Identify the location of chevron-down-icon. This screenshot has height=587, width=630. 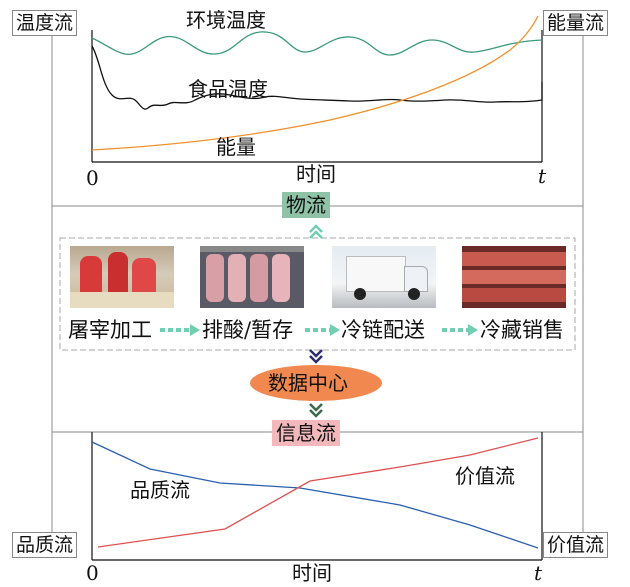
(316, 356).